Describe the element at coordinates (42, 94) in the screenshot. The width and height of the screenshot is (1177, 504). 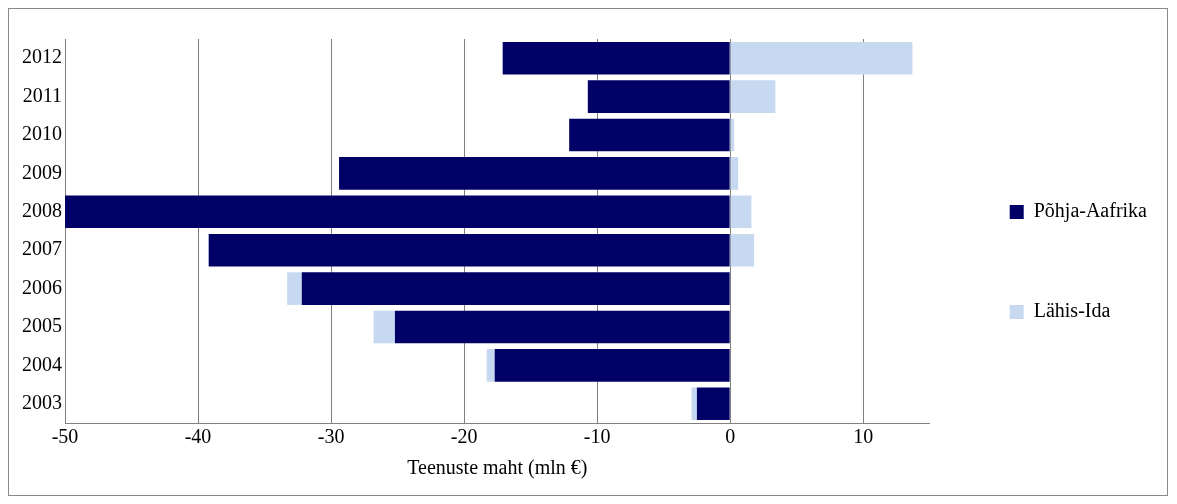
I see `y-tick-label: 2011` at that location.